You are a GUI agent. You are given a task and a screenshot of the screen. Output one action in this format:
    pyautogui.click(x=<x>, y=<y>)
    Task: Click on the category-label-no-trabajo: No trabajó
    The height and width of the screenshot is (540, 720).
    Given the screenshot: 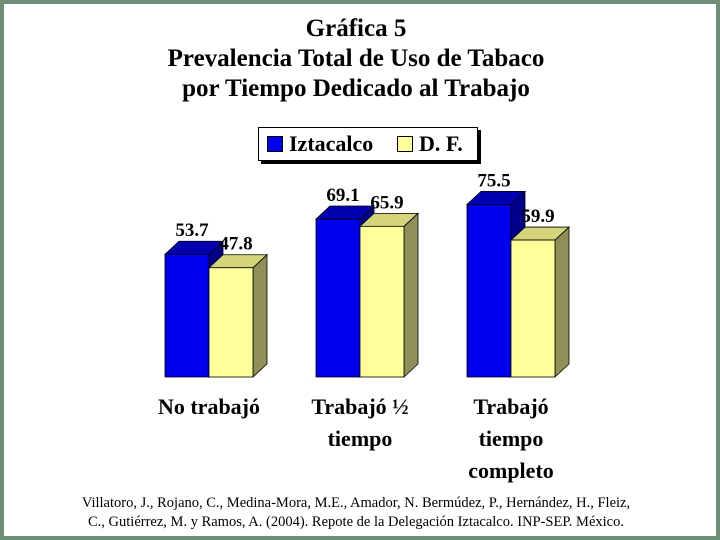 What is the action you would take?
    pyautogui.click(x=209, y=407)
    